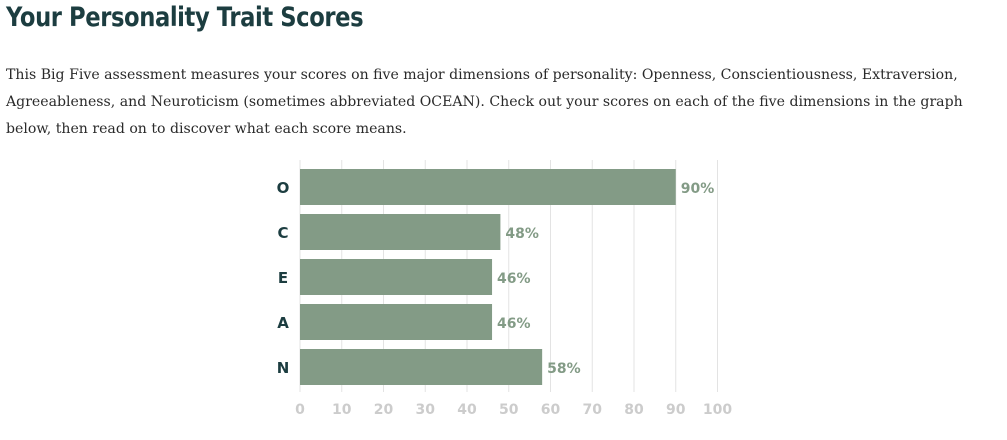 This screenshot has width=1007, height=440. Describe the element at coordinates (593, 410) in the screenshot. I see `x-tick-label: 70` at that location.